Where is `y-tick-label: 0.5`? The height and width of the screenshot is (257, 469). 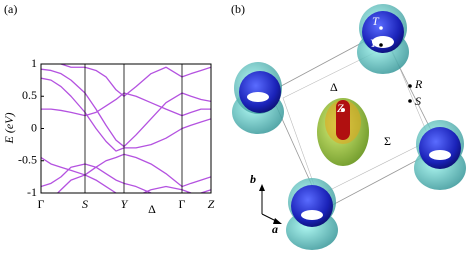
y-tick-label: 0.5 is located at coordinates (29, 95).